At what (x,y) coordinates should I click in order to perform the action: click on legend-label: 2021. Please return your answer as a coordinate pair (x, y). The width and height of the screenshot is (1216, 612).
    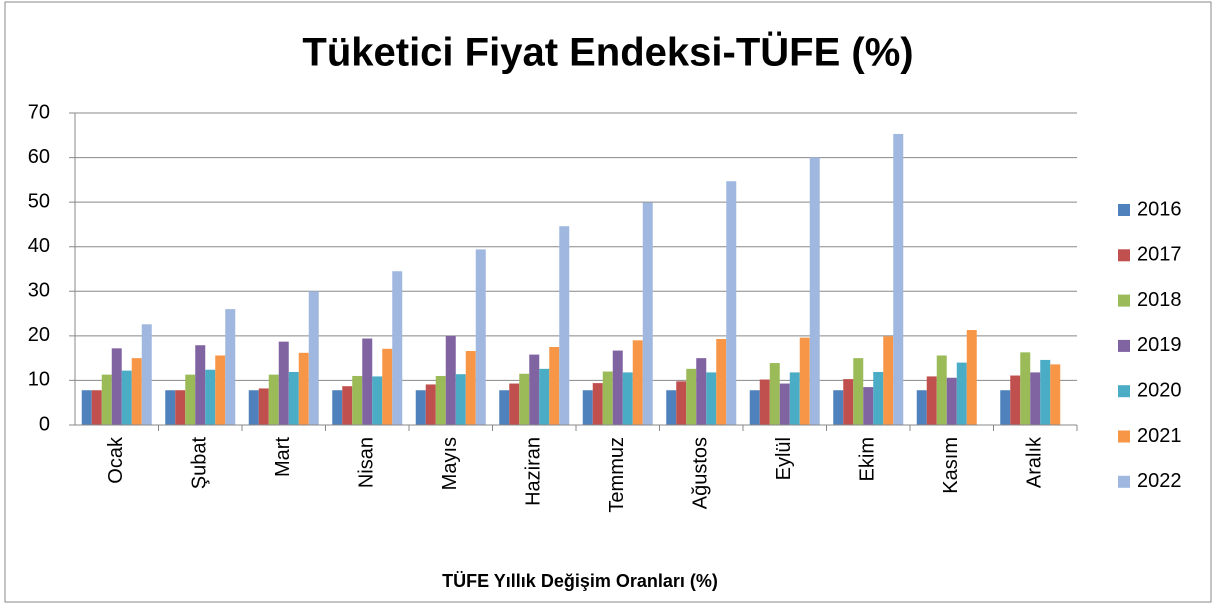
    Looking at the image, I should click on (1159, 436).